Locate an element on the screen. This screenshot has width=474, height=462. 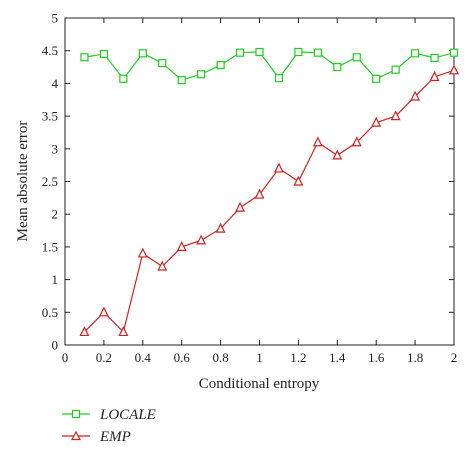
x-tick-label: 1.2 is located at coordinates (298, 357).